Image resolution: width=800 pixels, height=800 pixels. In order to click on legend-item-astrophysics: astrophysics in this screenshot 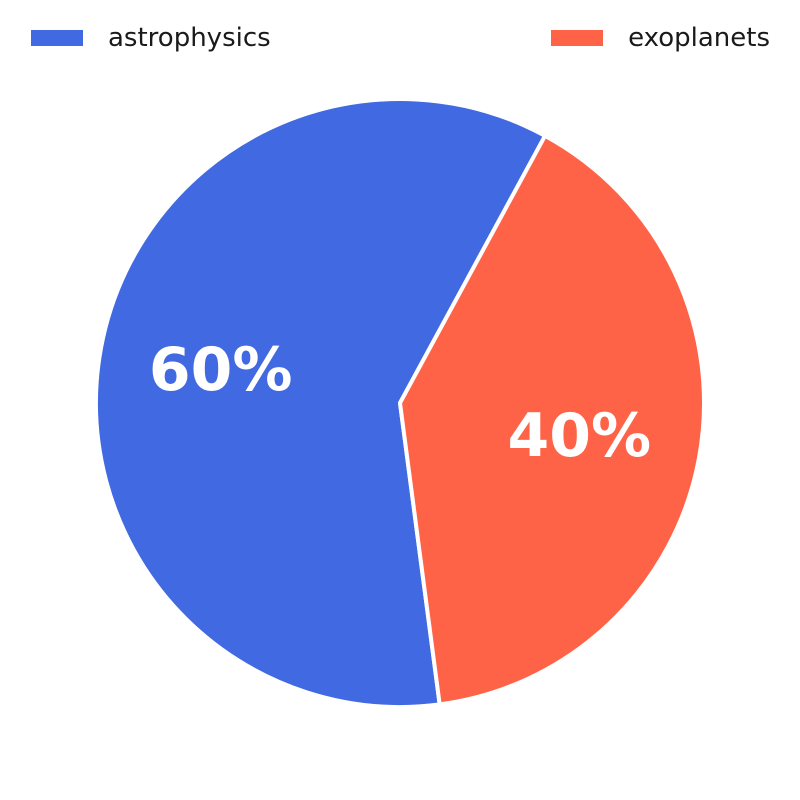, I will do `click(151, 38)`.